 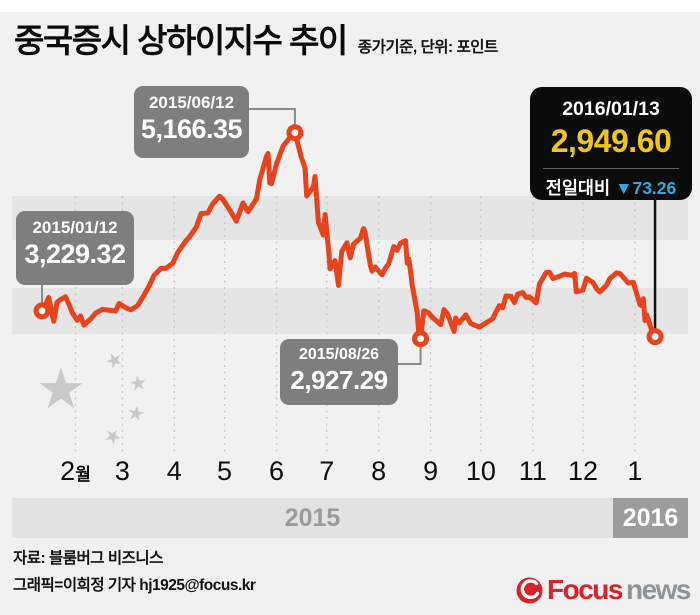 I want to click on background-stripe, so click(x=350, y=311).